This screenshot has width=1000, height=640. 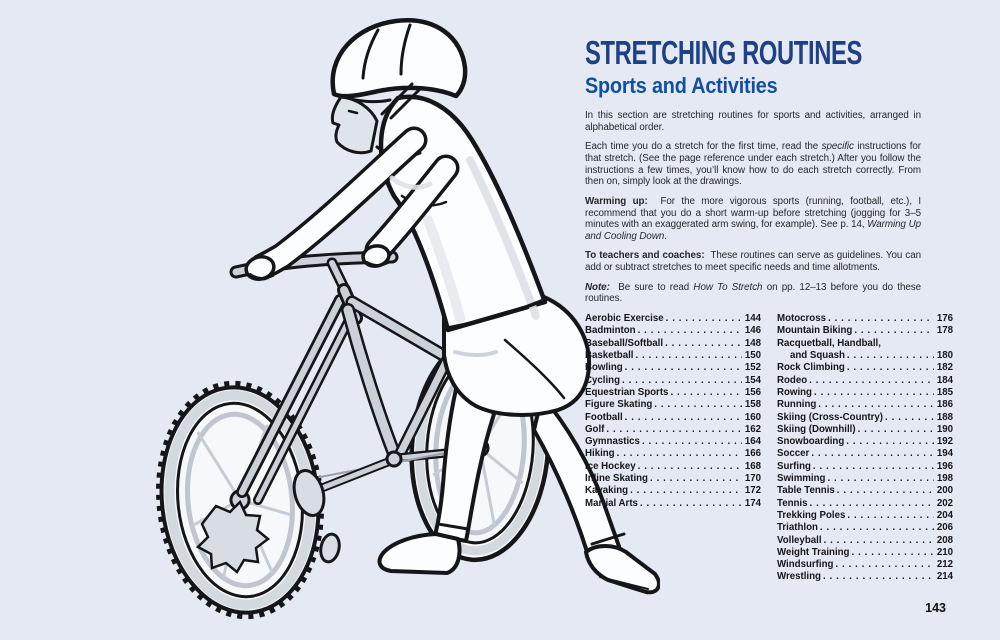 I want to click on index-entry-label: Wrestling, so click(x=799, y=577).